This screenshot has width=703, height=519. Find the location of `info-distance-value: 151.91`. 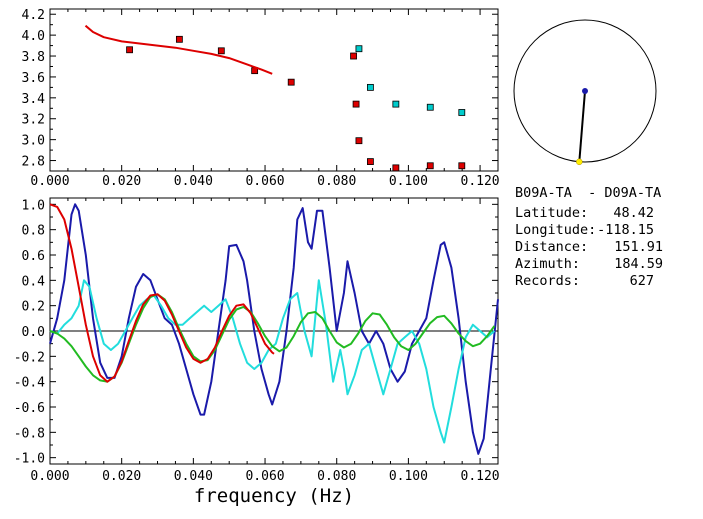

info-distance-value: 151.91 is located at coordinates (638, 247).